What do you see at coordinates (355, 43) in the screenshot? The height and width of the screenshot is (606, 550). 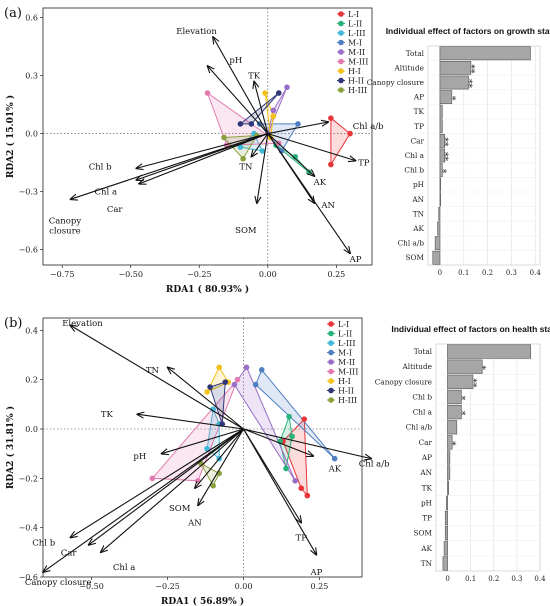 I see `legend-label: M-I` at bounding box center [355, 43].